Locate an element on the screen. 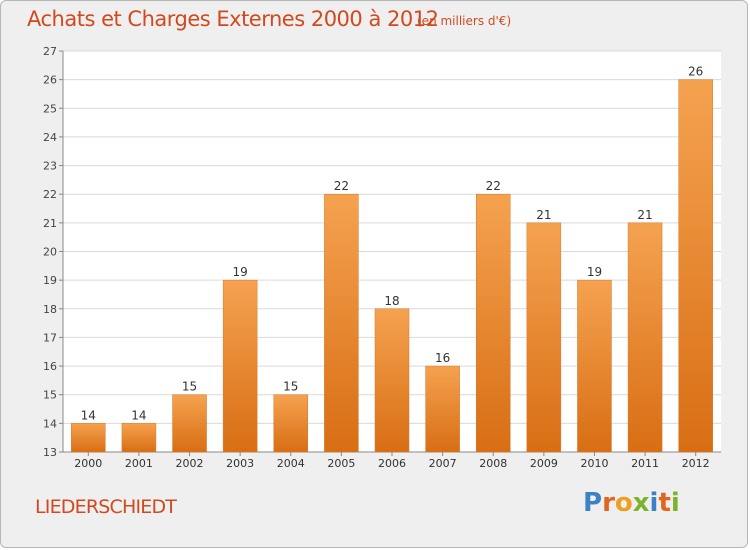 Image resolution: width=750 pixels, height=550 pixels. x-tick-label: 2002 is located at coordinates (190, 463).